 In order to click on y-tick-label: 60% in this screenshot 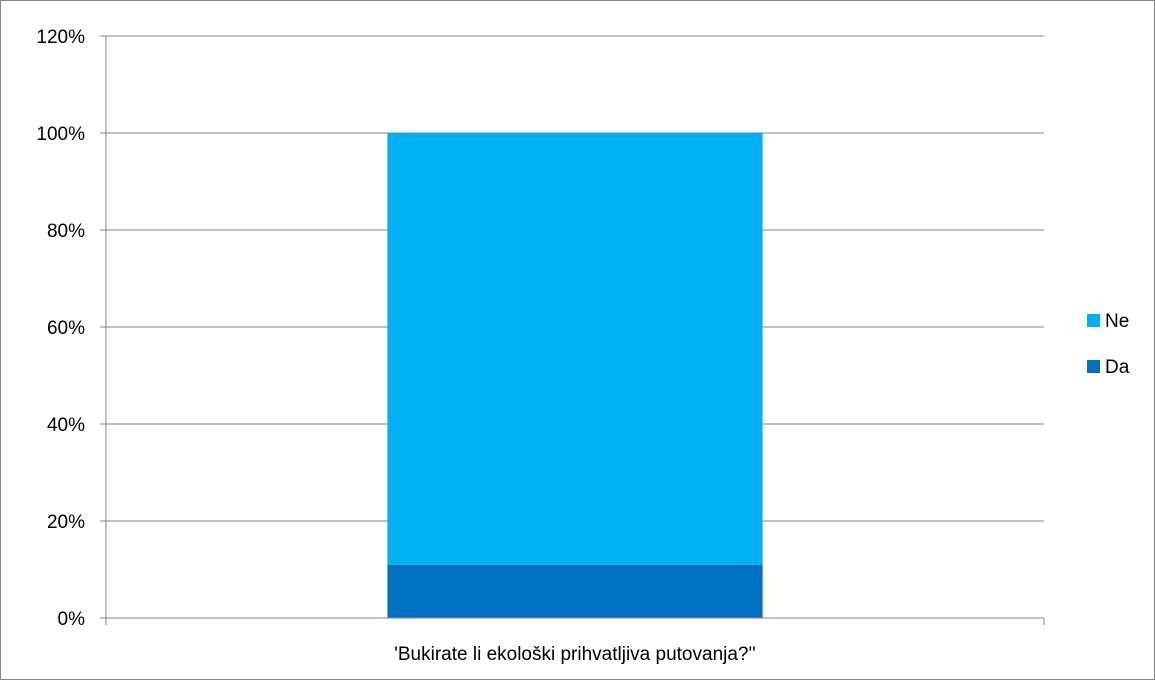, I will do `click(66, 328)`.